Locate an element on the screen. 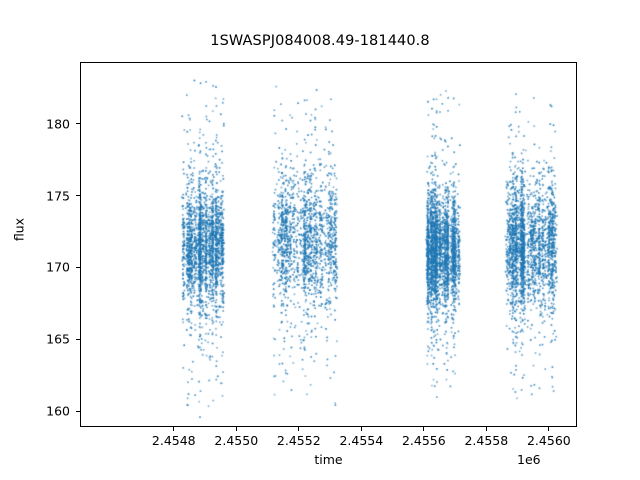  x-tick-label: 2.4556 is located at coordinates (423, 440).